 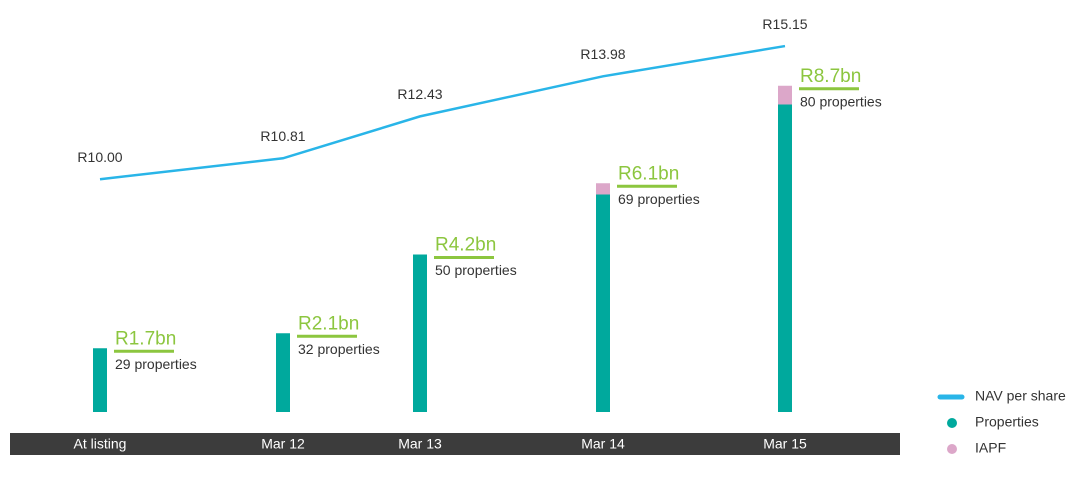 I want to click on value-label: R13.98, so click(x=602, y=54).